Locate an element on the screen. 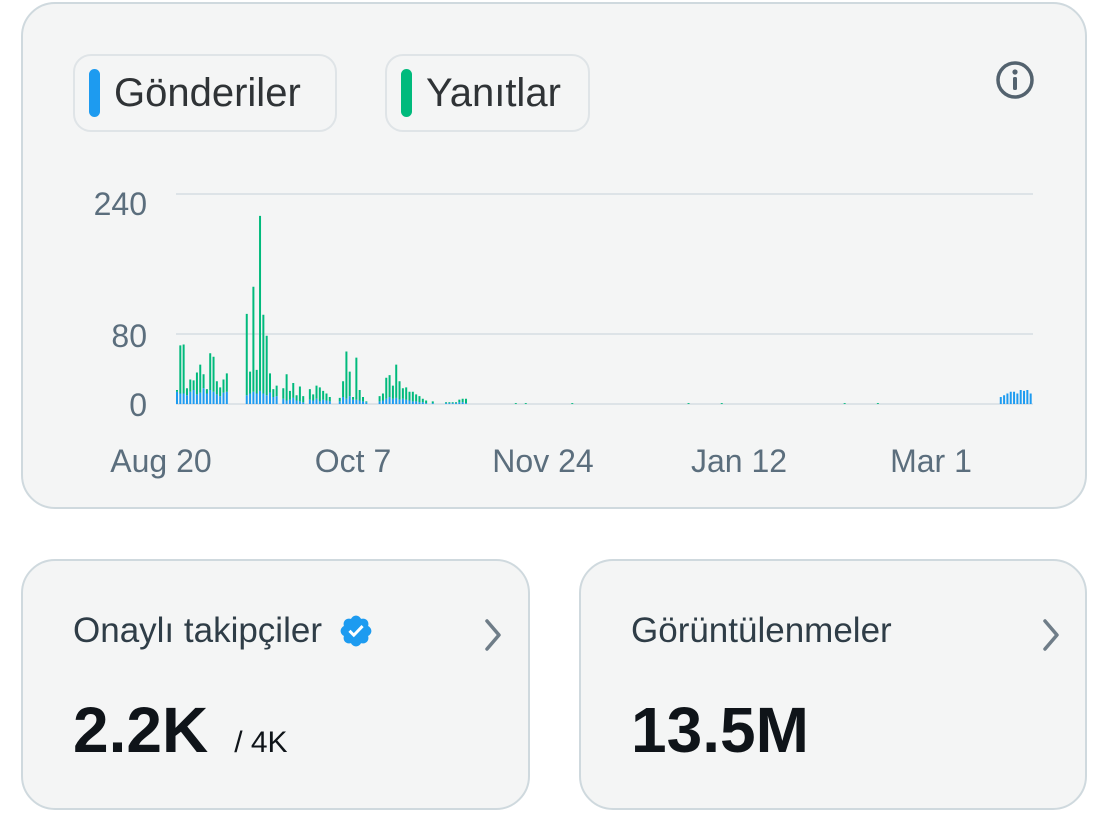  y-tick-label: 80 is located at coordinates (129, 336).